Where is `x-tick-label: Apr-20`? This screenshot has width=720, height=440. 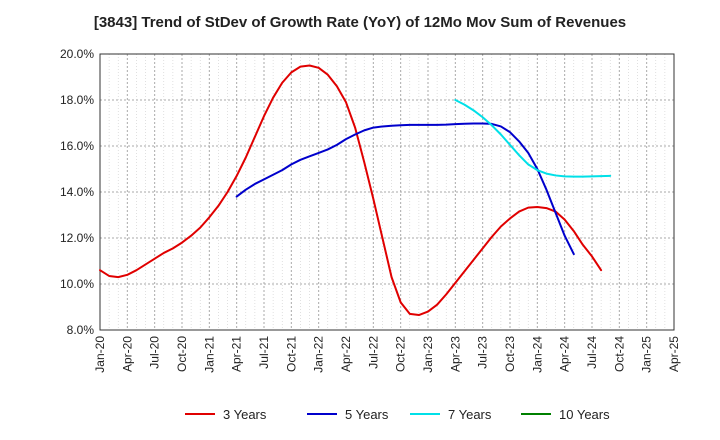
x-tick-label: Apr-20 is located at coordinates (127, 354).